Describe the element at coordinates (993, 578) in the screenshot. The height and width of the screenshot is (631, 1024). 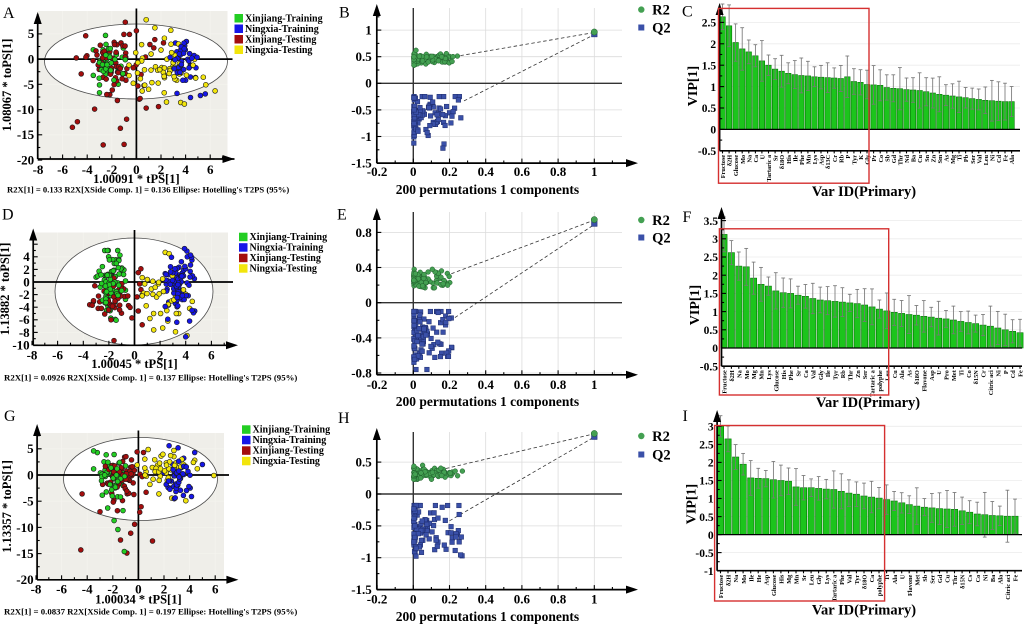
I see `svg-text: Ba` at that location.